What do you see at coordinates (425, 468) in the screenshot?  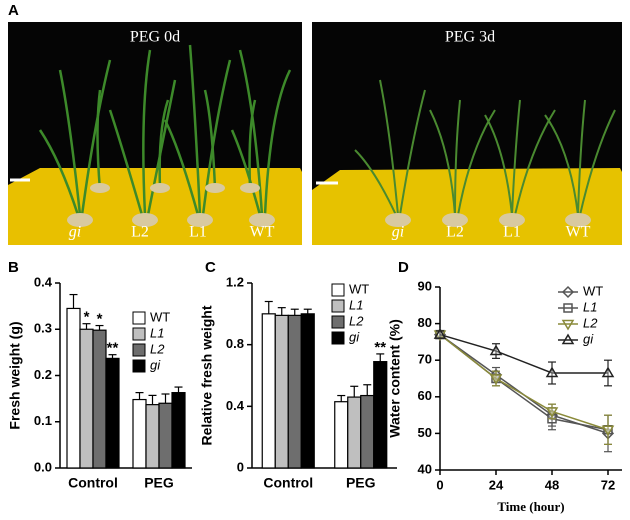 I see `y-tick-label: 40` at bounding box center [425, 468].